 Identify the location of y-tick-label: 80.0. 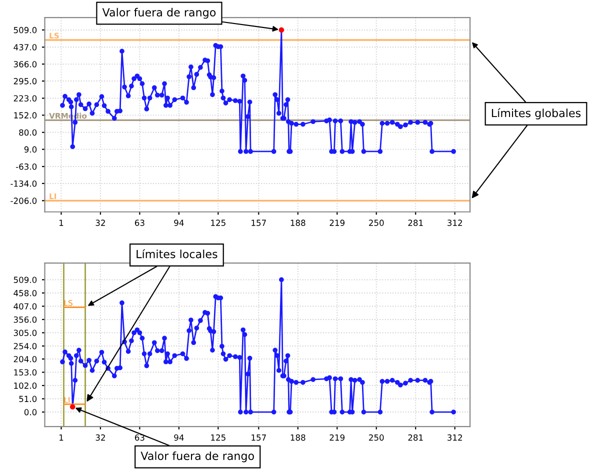
(28, 132).